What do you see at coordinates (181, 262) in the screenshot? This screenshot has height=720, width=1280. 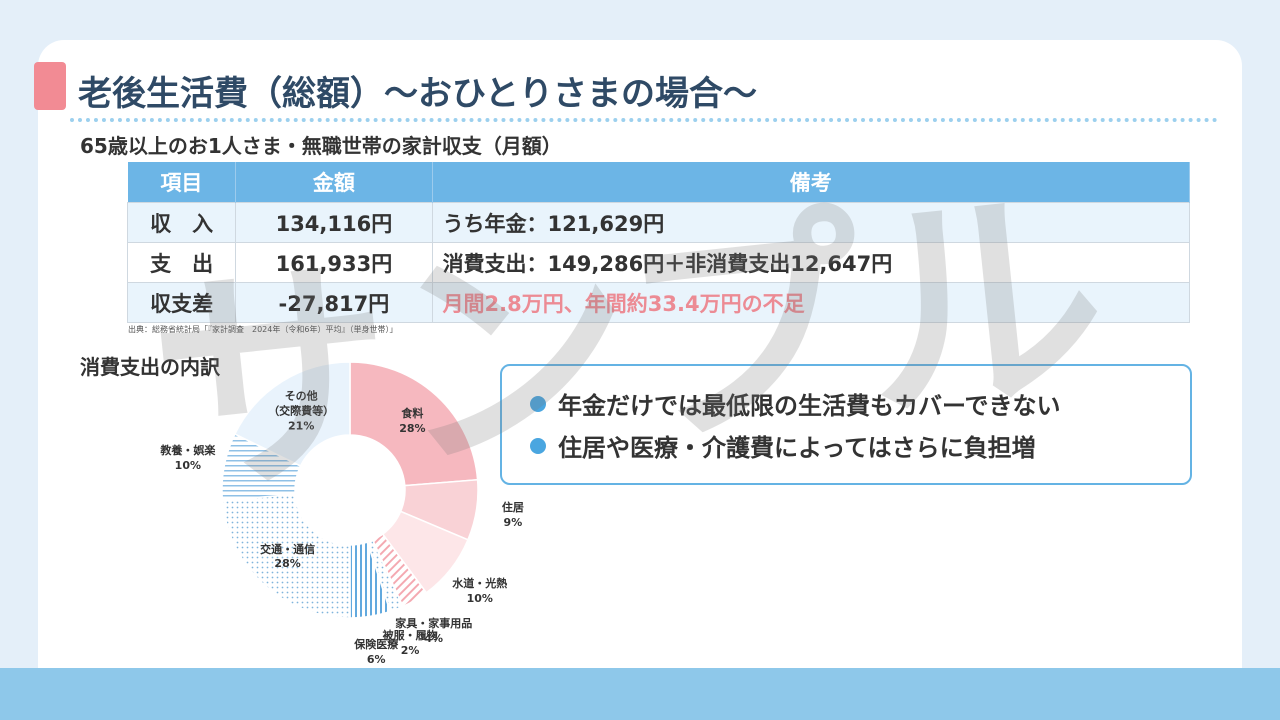 I see `table-cell: 支 出` at bounding box center [181, 262].